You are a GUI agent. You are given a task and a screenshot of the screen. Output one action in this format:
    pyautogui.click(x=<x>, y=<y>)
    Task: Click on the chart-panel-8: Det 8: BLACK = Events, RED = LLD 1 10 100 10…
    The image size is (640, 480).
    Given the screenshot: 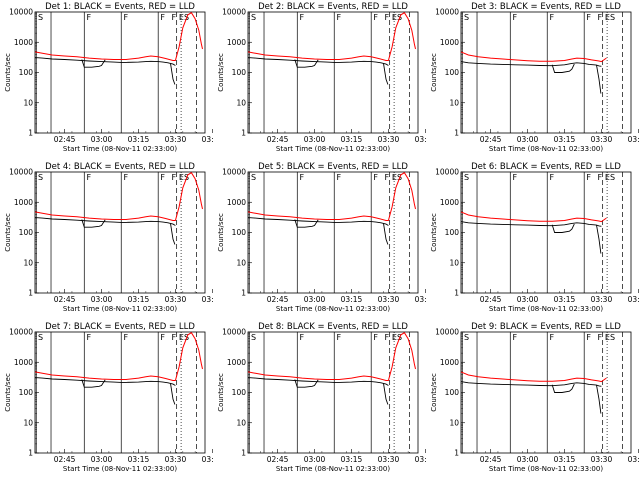 What is the action you would take?
    pyautogui.click(x=322, y=397)
    